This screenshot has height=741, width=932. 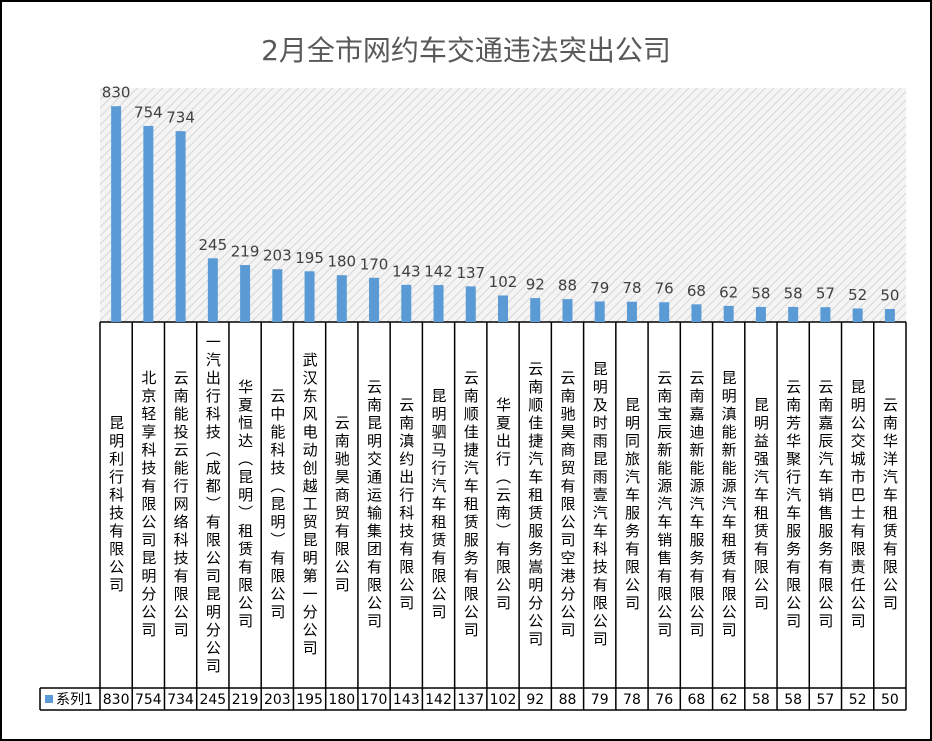 I want to click on legend-label: 系列1, so click(x=74, y=700).